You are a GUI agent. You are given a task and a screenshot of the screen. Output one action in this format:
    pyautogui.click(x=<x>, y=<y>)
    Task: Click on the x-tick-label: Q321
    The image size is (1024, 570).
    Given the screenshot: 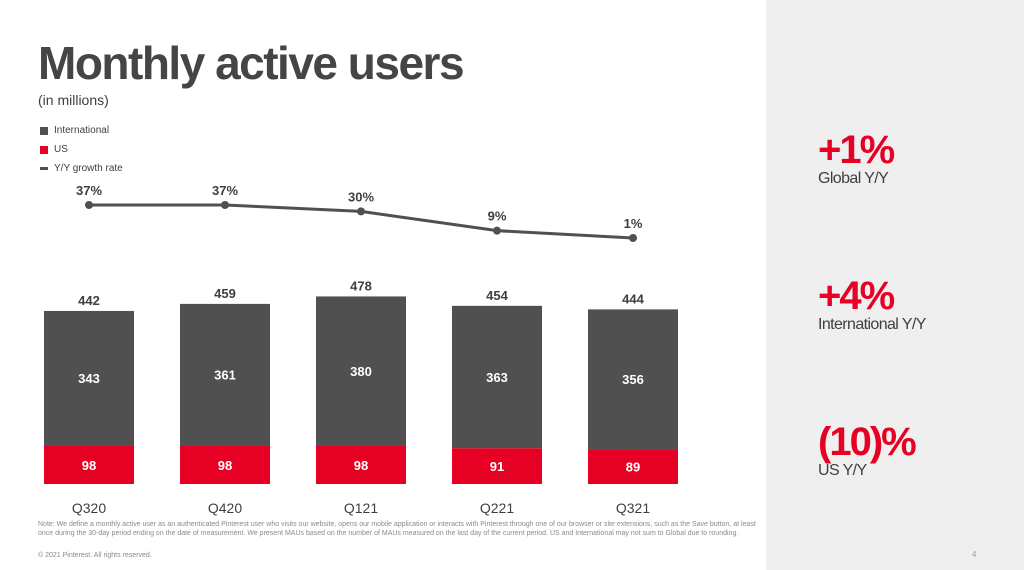 What is the action you would take?
    pyautogui.click(x=633, y=508)
    